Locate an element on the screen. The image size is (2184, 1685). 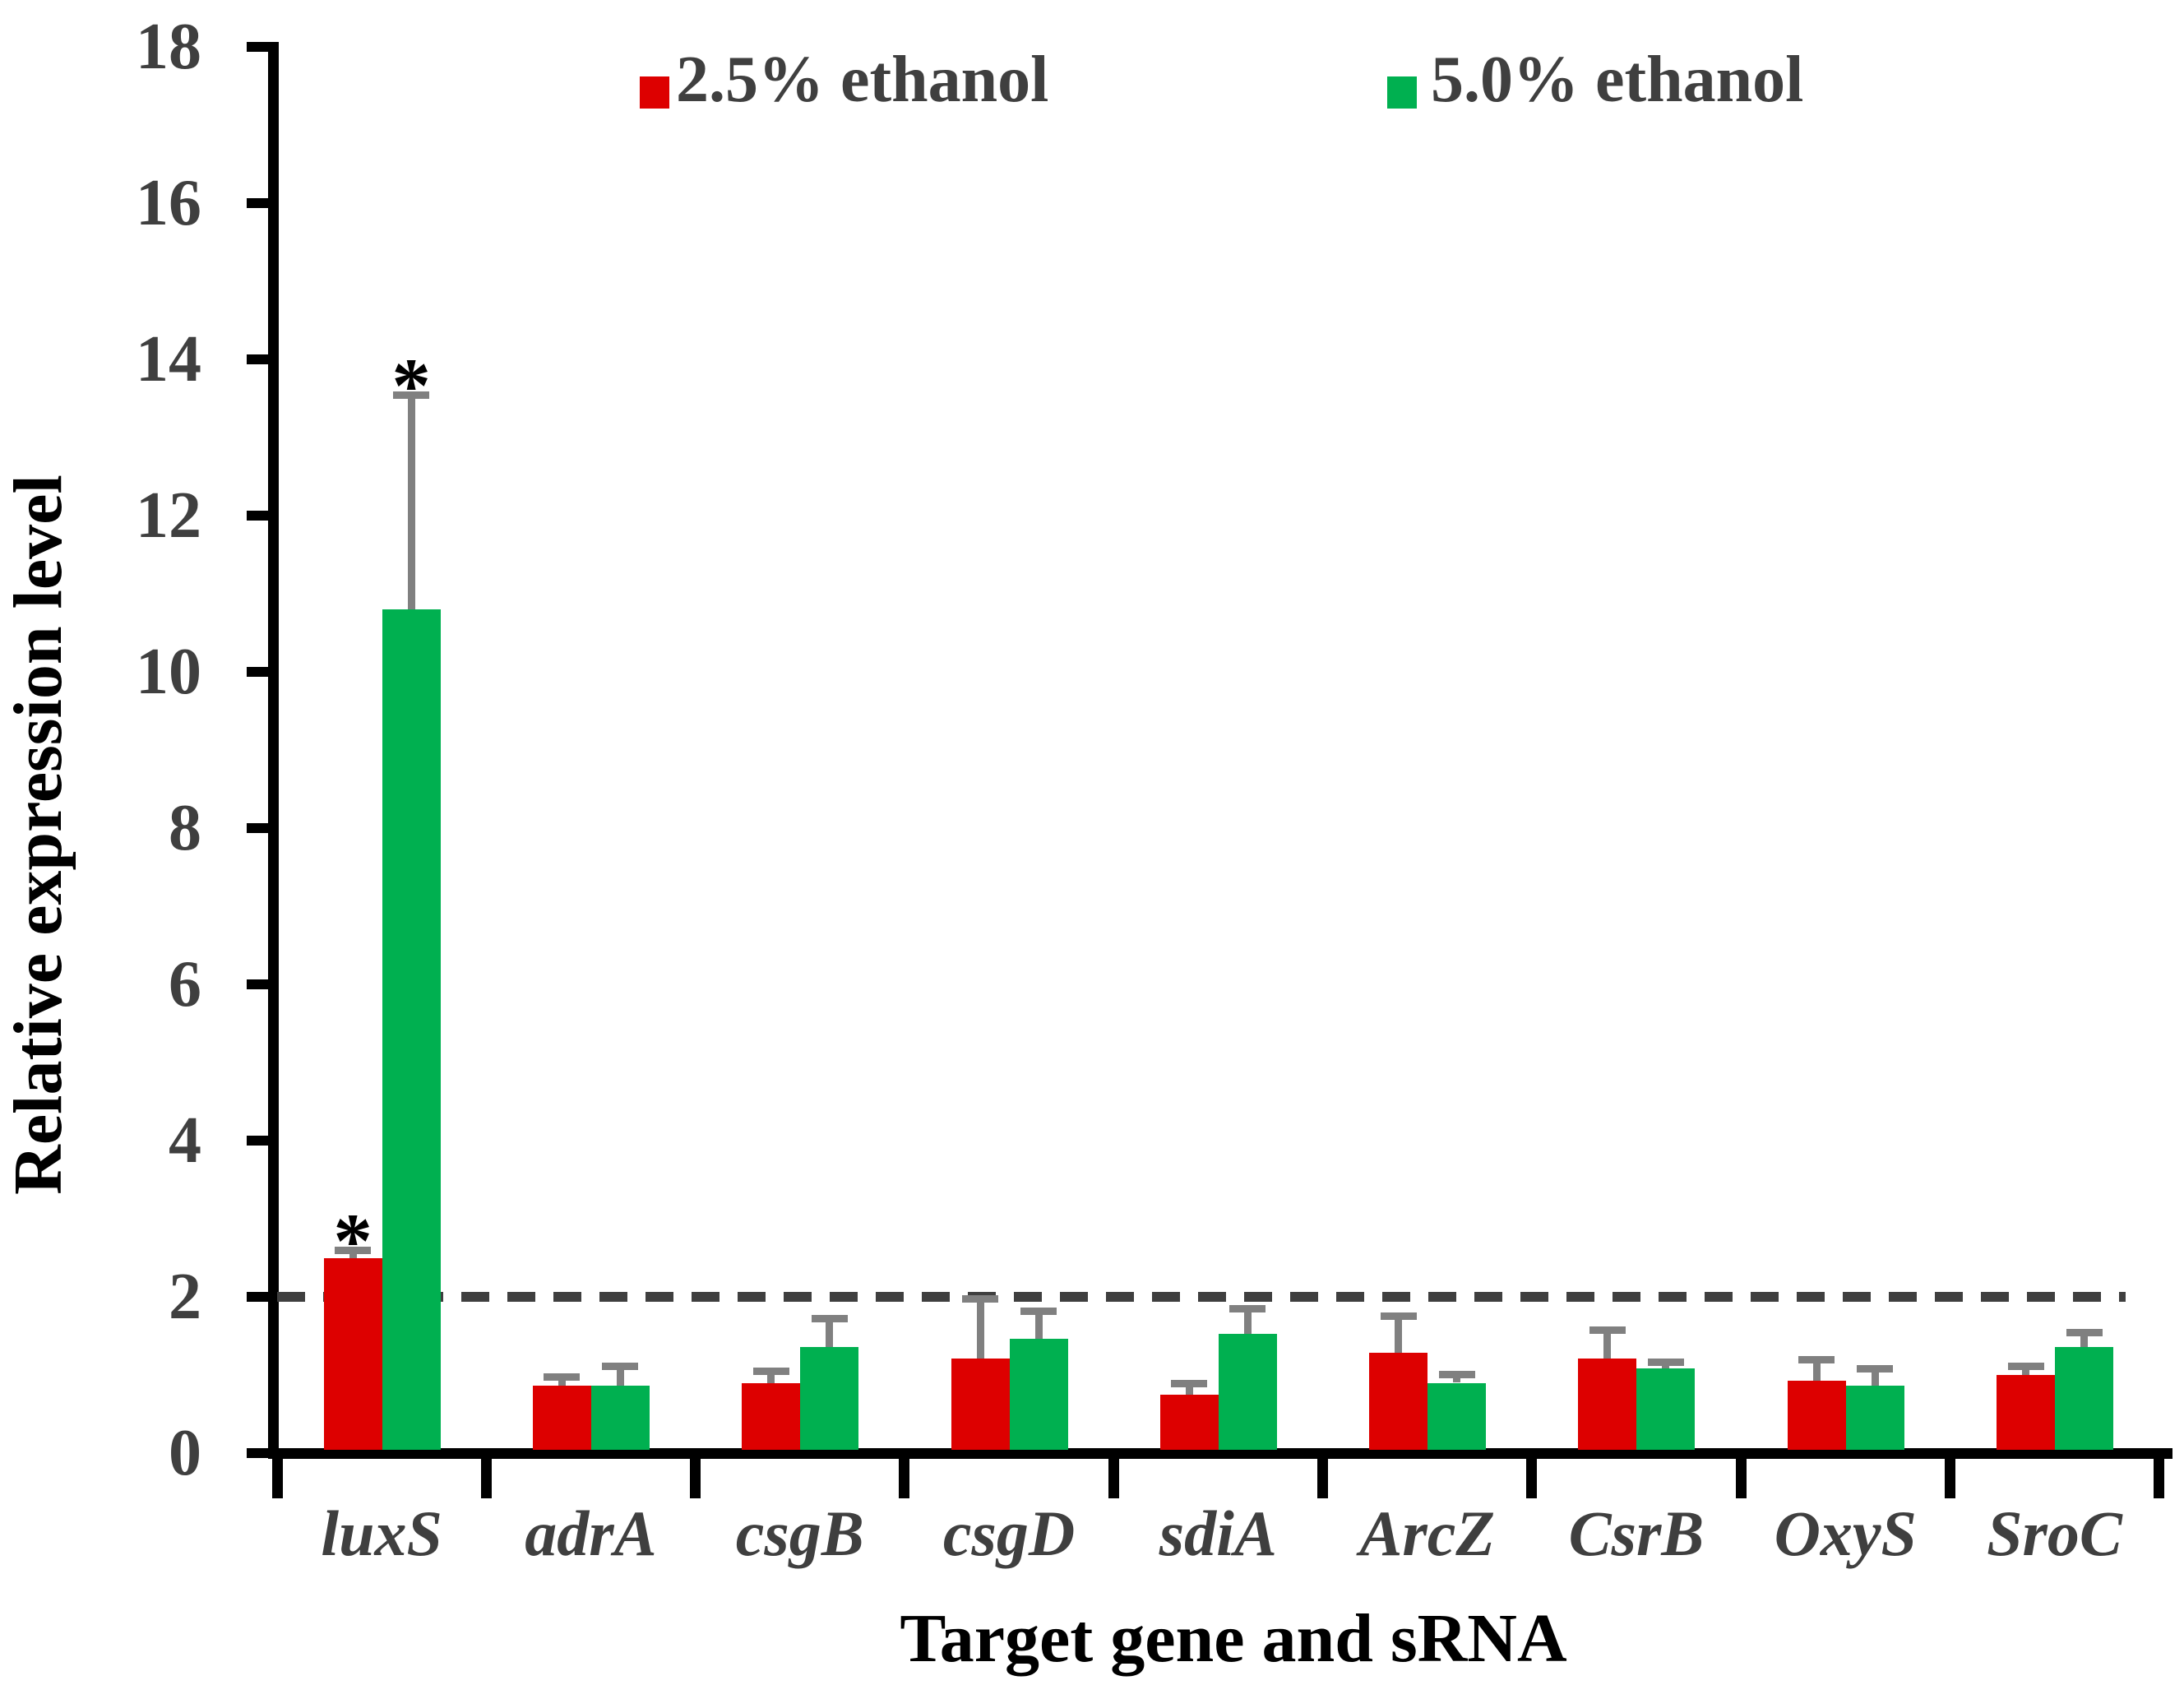
y-tick-label: 18 is located at coordinates (168, 47).